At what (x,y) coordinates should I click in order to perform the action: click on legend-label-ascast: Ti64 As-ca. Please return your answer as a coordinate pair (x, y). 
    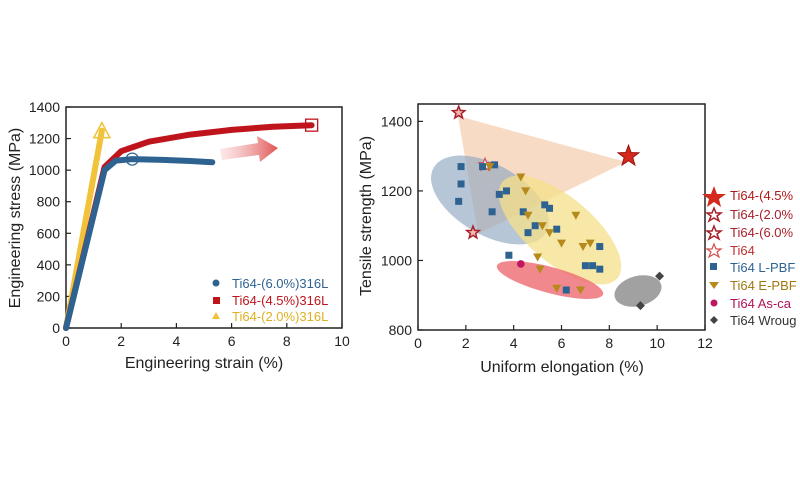
    Looking at the image, I should click on (761, 303).